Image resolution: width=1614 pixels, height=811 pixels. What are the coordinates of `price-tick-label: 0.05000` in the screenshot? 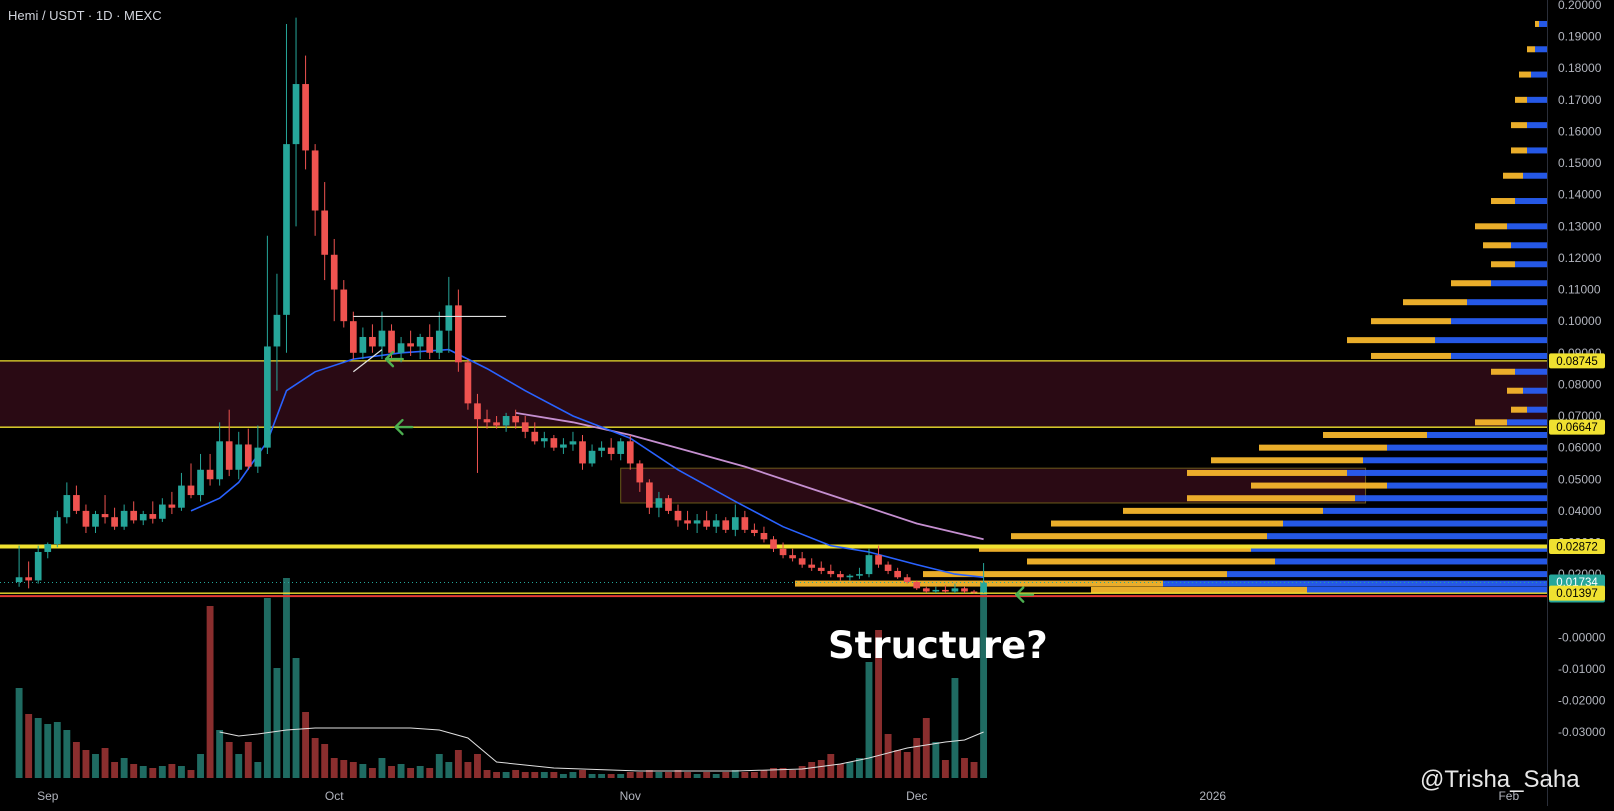 It's located at (1580, 479).